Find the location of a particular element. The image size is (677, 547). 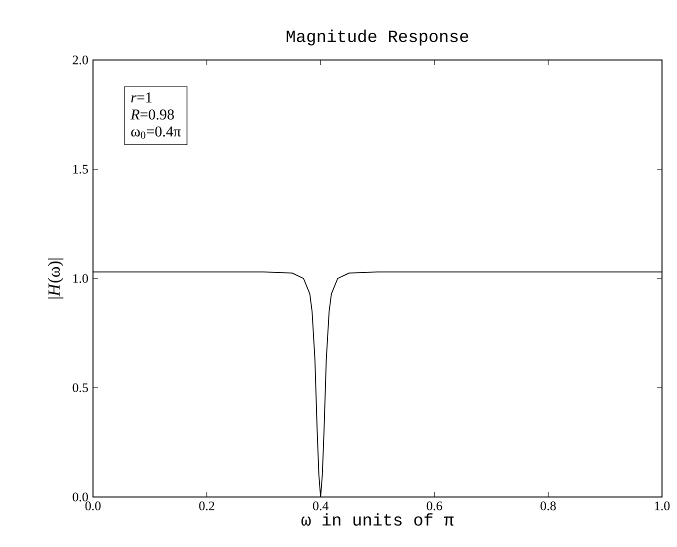

x-tick-label: 1.0 is located at coordinates (662, 506).